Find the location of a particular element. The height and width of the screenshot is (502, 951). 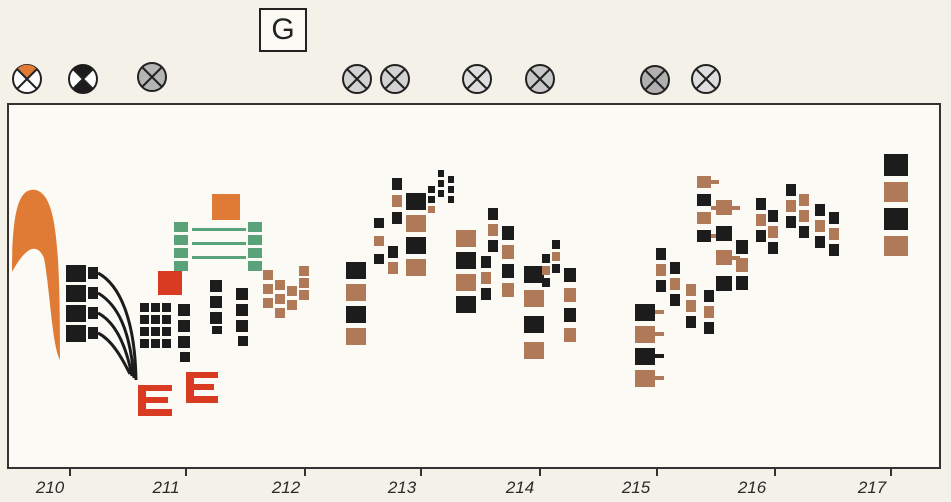

note-column is located at coordinates (896, 205).